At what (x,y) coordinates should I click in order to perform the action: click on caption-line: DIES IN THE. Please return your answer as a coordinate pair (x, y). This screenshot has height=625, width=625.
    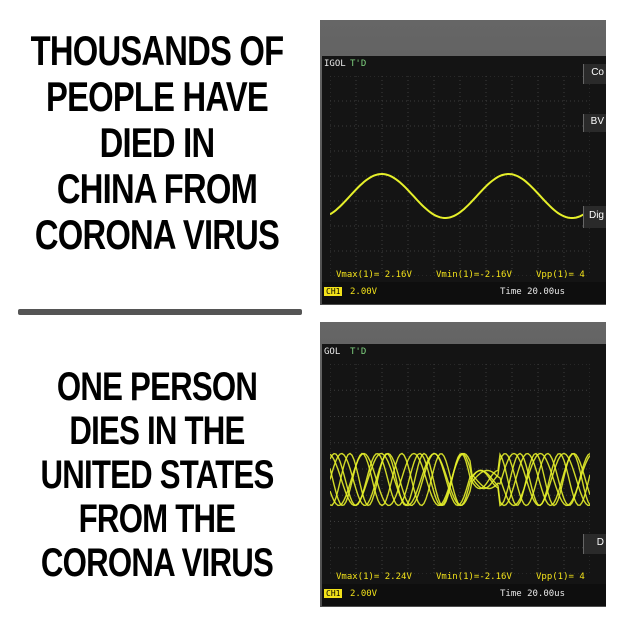
    Looking at the image, I should click on (157, 431).